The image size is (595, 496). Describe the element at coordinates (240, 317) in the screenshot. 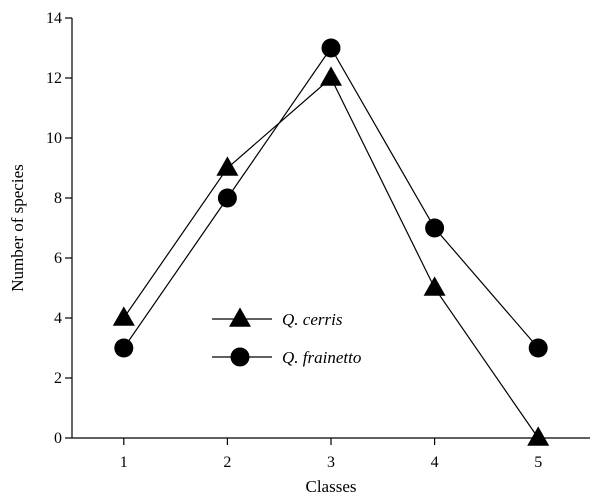

I see `legend-marker-q-cerris` at that location.